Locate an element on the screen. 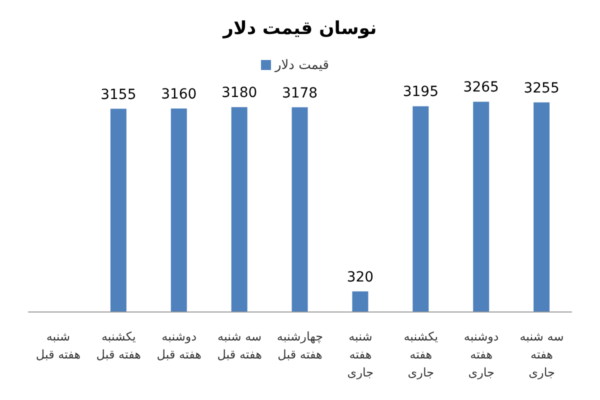  chart-title: نوسان قیمت دلار is located at coordinates (299, 29).